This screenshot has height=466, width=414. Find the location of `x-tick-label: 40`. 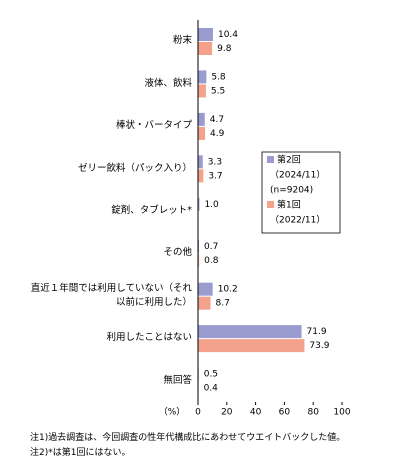

x-tick-label: 40 is located at coordinates (256, 413).